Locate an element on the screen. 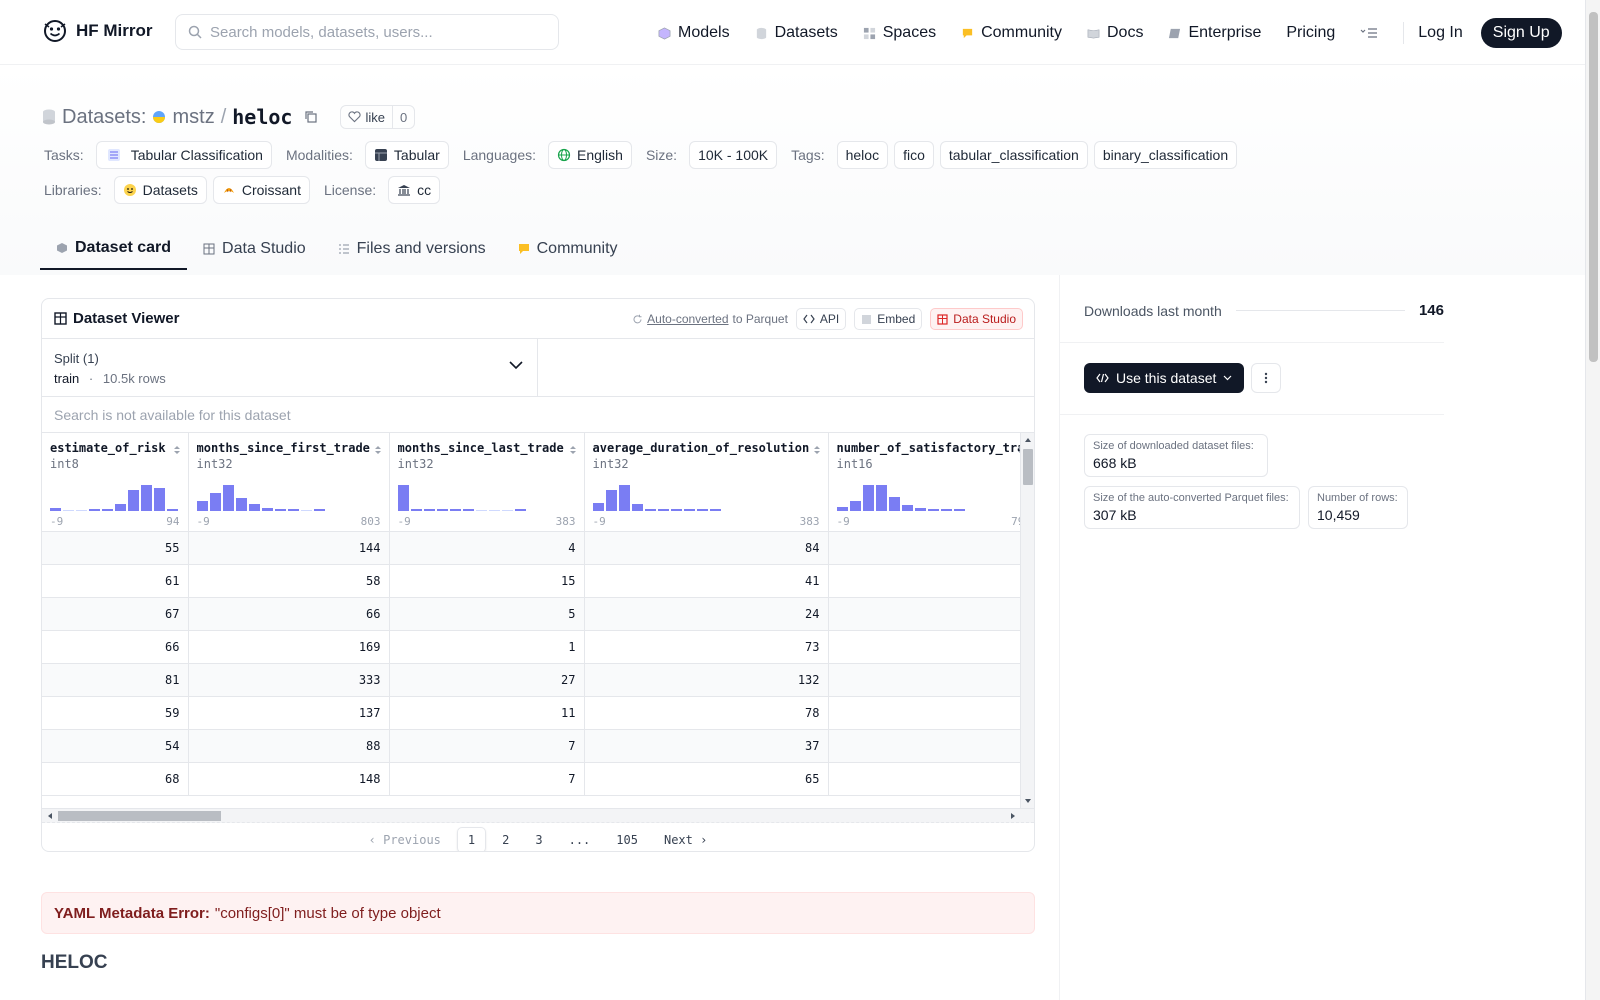 The width and height of the screenshot is (1600, 1000). repo-name: heloc is located at coordinates (262, 117).